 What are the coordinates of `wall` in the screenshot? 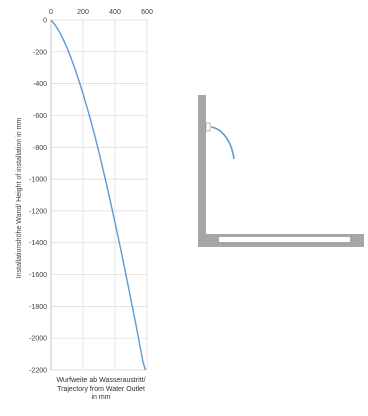 It's located at (202, 171).